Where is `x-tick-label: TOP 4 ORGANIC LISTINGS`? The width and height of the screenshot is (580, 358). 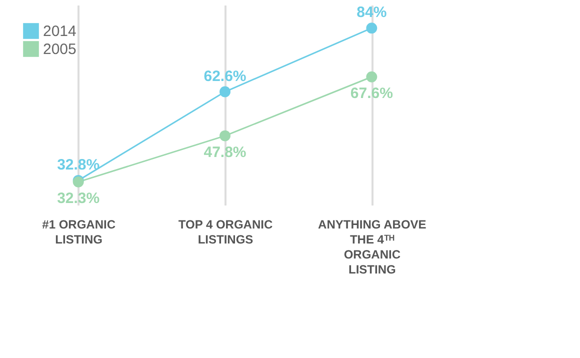
x-tick-label: TOP 4 ORGANIC LISTINGS is located at coordinates (225, 232).